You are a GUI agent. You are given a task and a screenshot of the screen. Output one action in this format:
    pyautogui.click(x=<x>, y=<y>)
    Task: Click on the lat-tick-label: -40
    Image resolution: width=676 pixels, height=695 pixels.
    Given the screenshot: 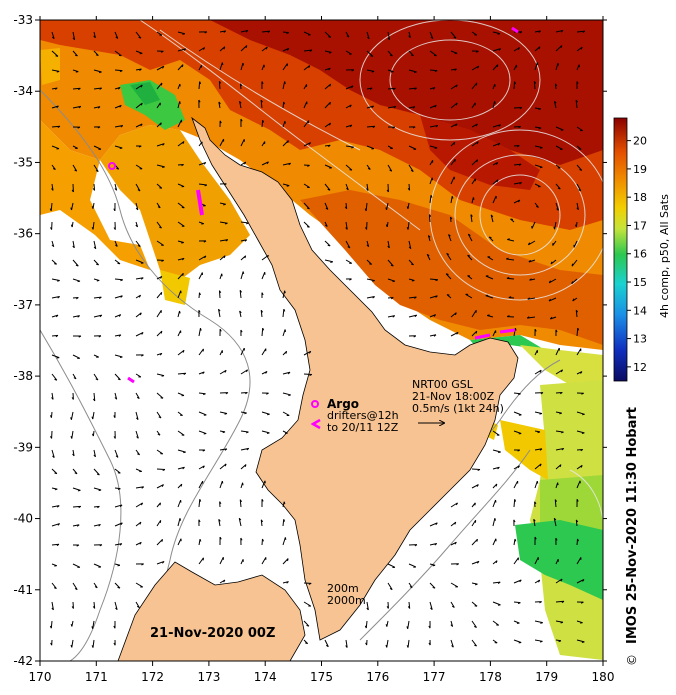 What is the action you would take?
    pyautogui.click(x=23, y=519)
    